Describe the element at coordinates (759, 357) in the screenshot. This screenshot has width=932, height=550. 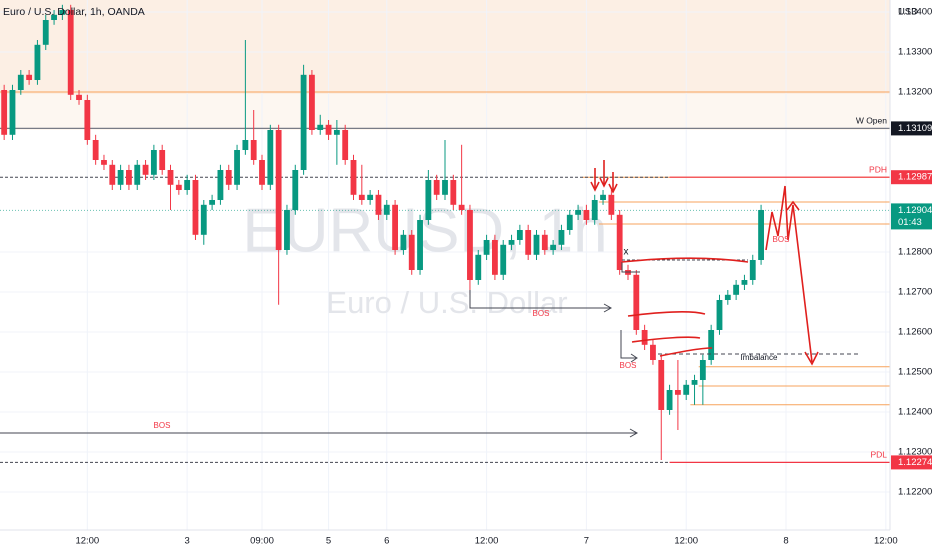
I see `imbalance-label: Imbalance` at that location.